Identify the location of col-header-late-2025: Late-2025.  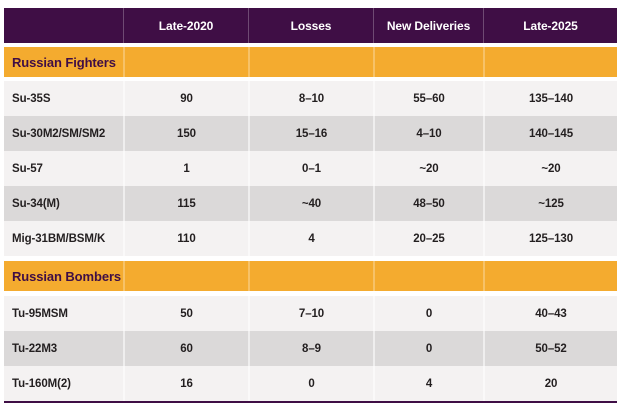
(550, 25).